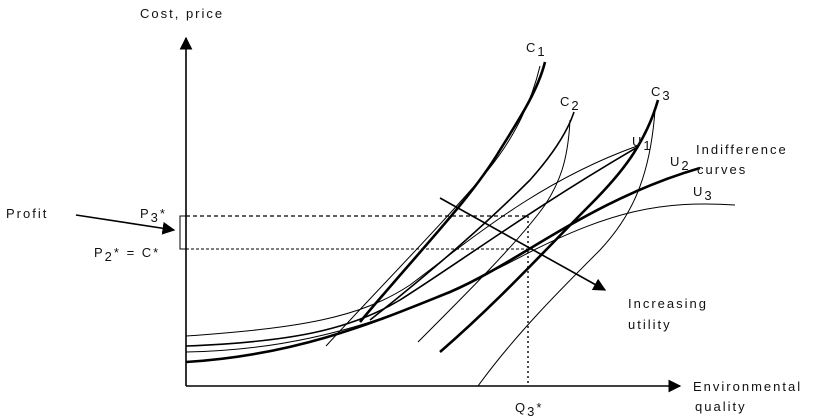 The width and height of the screenshot is (833, 419). I want to click on x-axis-label-line2: quality, so click(721, 406).